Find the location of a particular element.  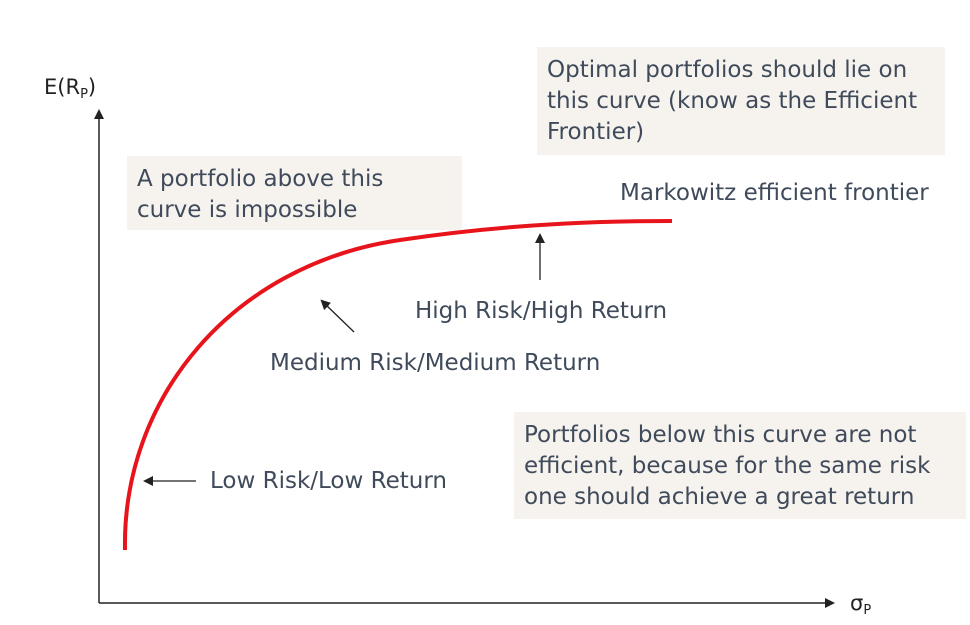

medium-risk-pointer-arrow is located at coordinates (337, 316).